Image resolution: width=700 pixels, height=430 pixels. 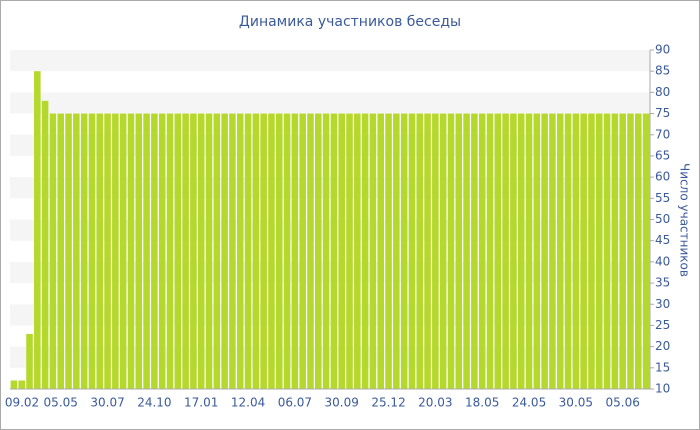 I want to click on y-tick-label: 20, so click(x=662, y=346).